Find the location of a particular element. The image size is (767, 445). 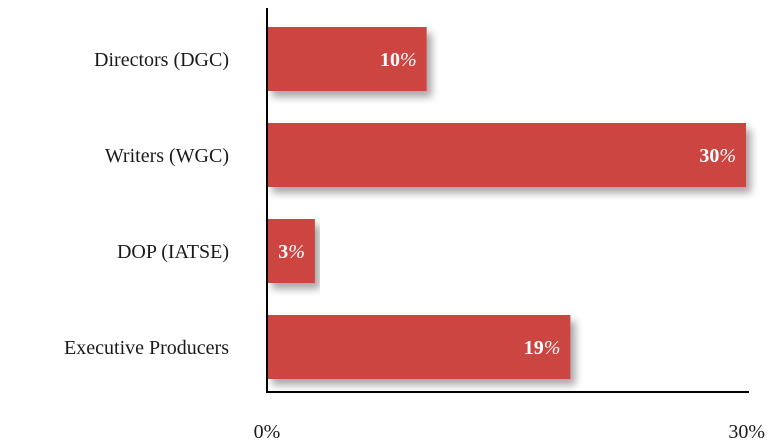

data-label-2: 3% is located at coordinates (291, 252).